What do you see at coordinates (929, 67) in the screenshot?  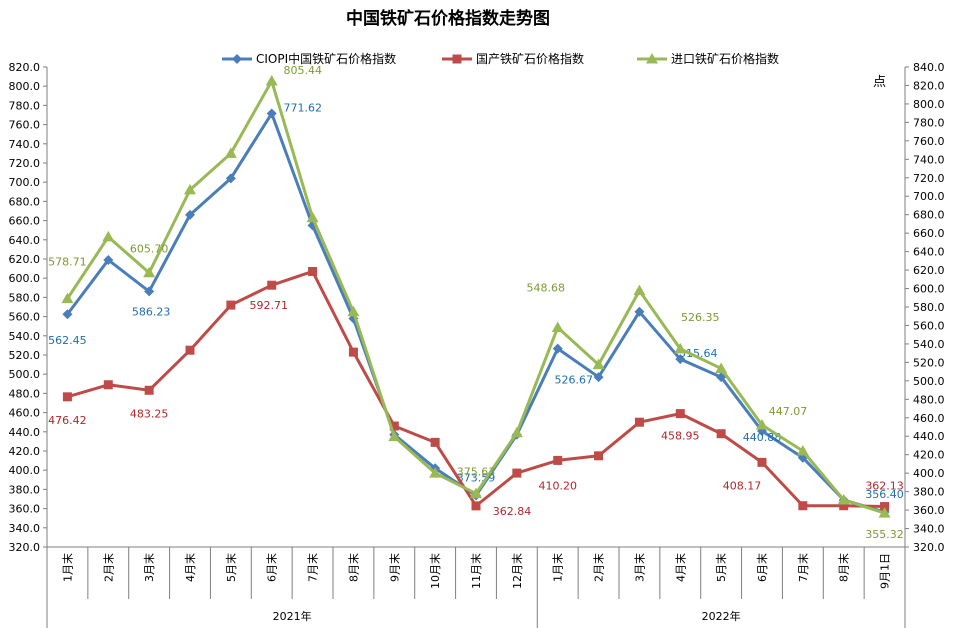 I see `y-tick-label-right: 840.0` at bounding box center [929, 67].